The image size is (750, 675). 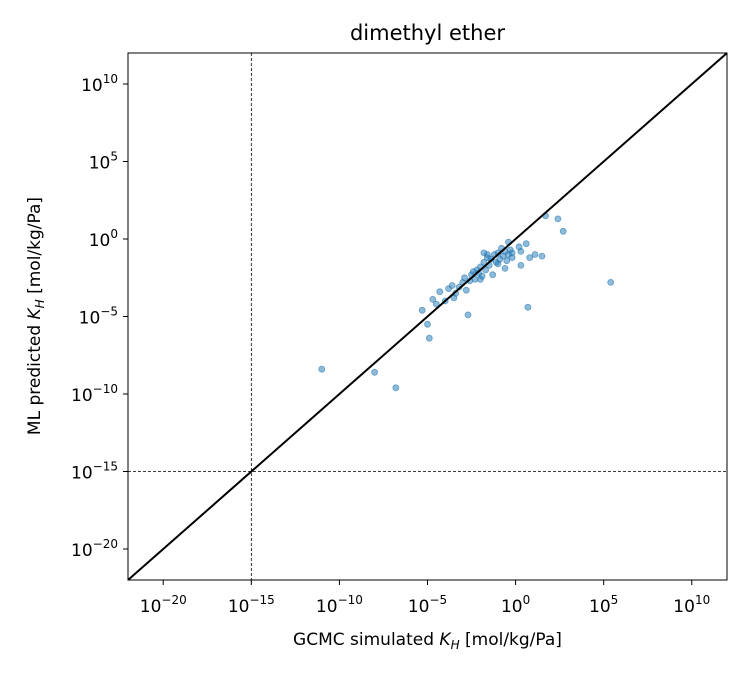 What do you see at coordinates (251, 605) in the screenshot?
I see `x-tick-label: 10⁻¹⁵` at bounding box center [251, 605].